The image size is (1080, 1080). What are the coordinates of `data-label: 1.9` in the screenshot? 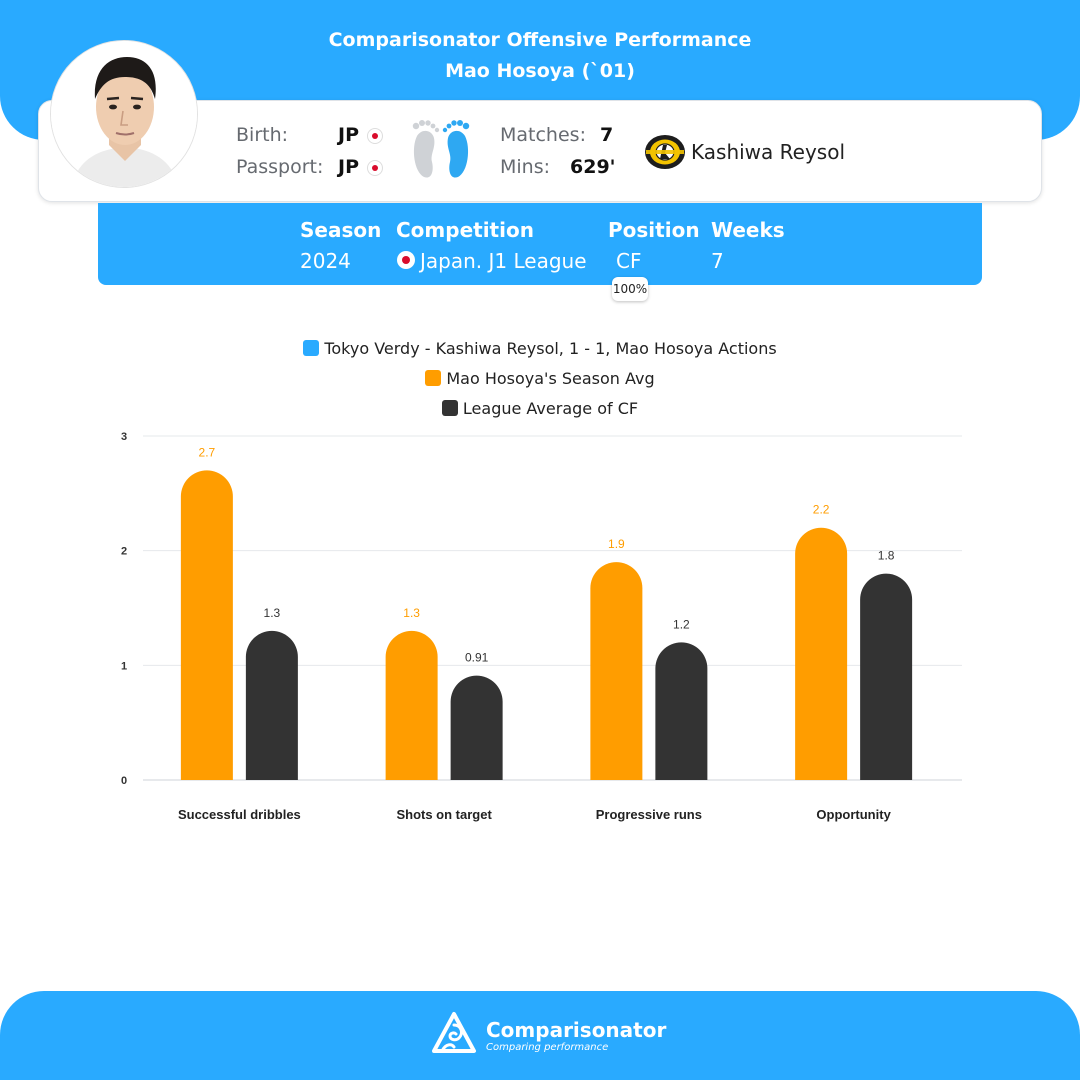 It's located at (616, 544).